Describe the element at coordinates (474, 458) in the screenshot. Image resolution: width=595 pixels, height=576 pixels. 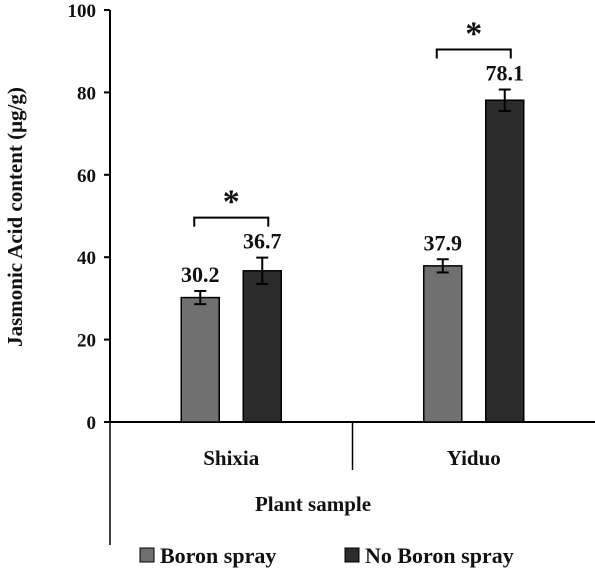
I see `x-category-label: Yiduo` at that location.